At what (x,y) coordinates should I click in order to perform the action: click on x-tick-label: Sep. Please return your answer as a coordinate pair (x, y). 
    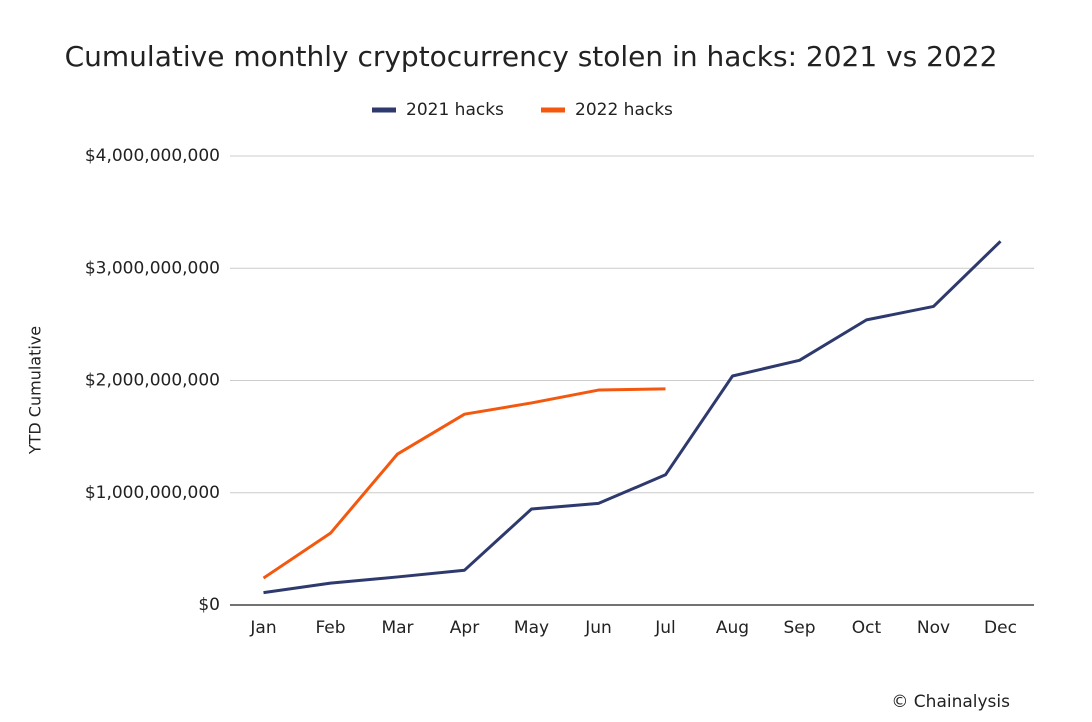
    Looking at the image, I should click on (799, 628).